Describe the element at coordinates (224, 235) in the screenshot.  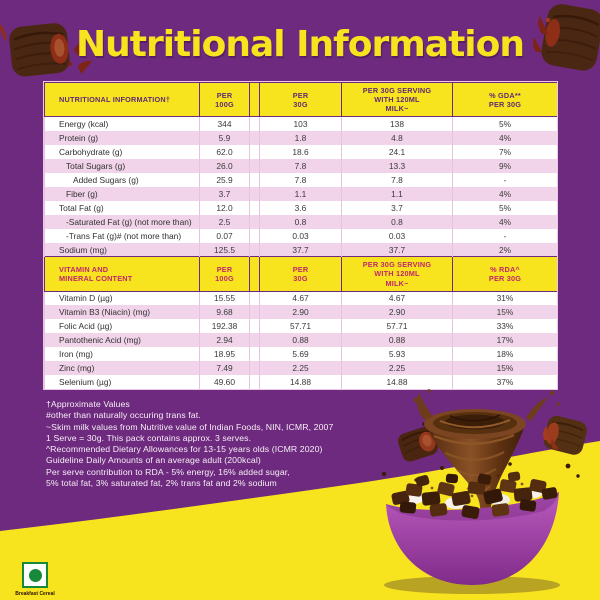
I see `per-100g-value: 0.07` at that location.